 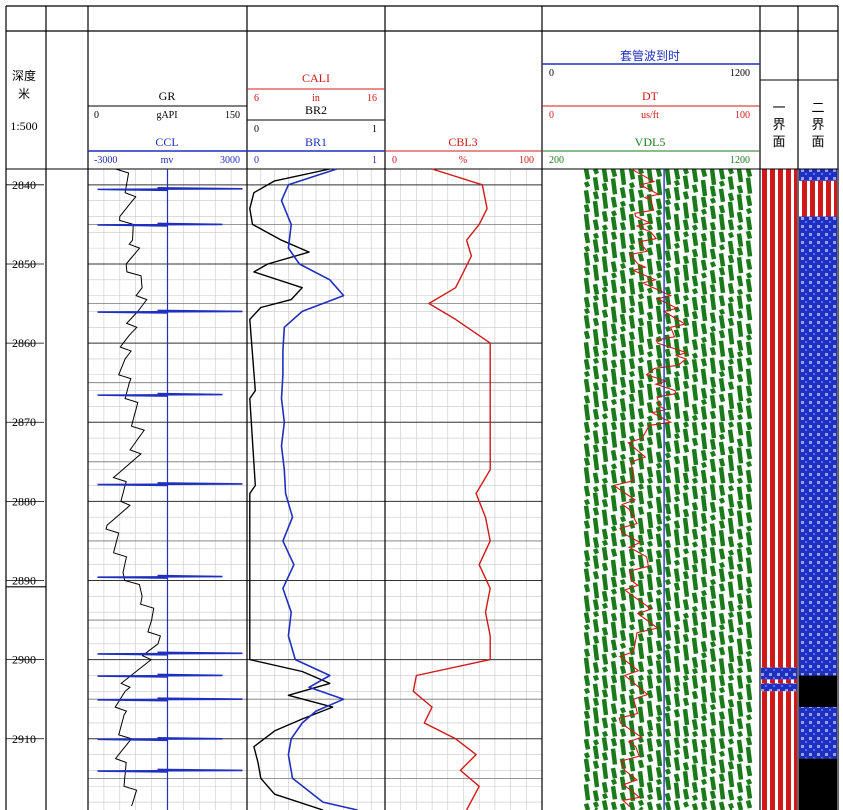 I want to click on depth-label: 2890, so click(x=24, y=581).